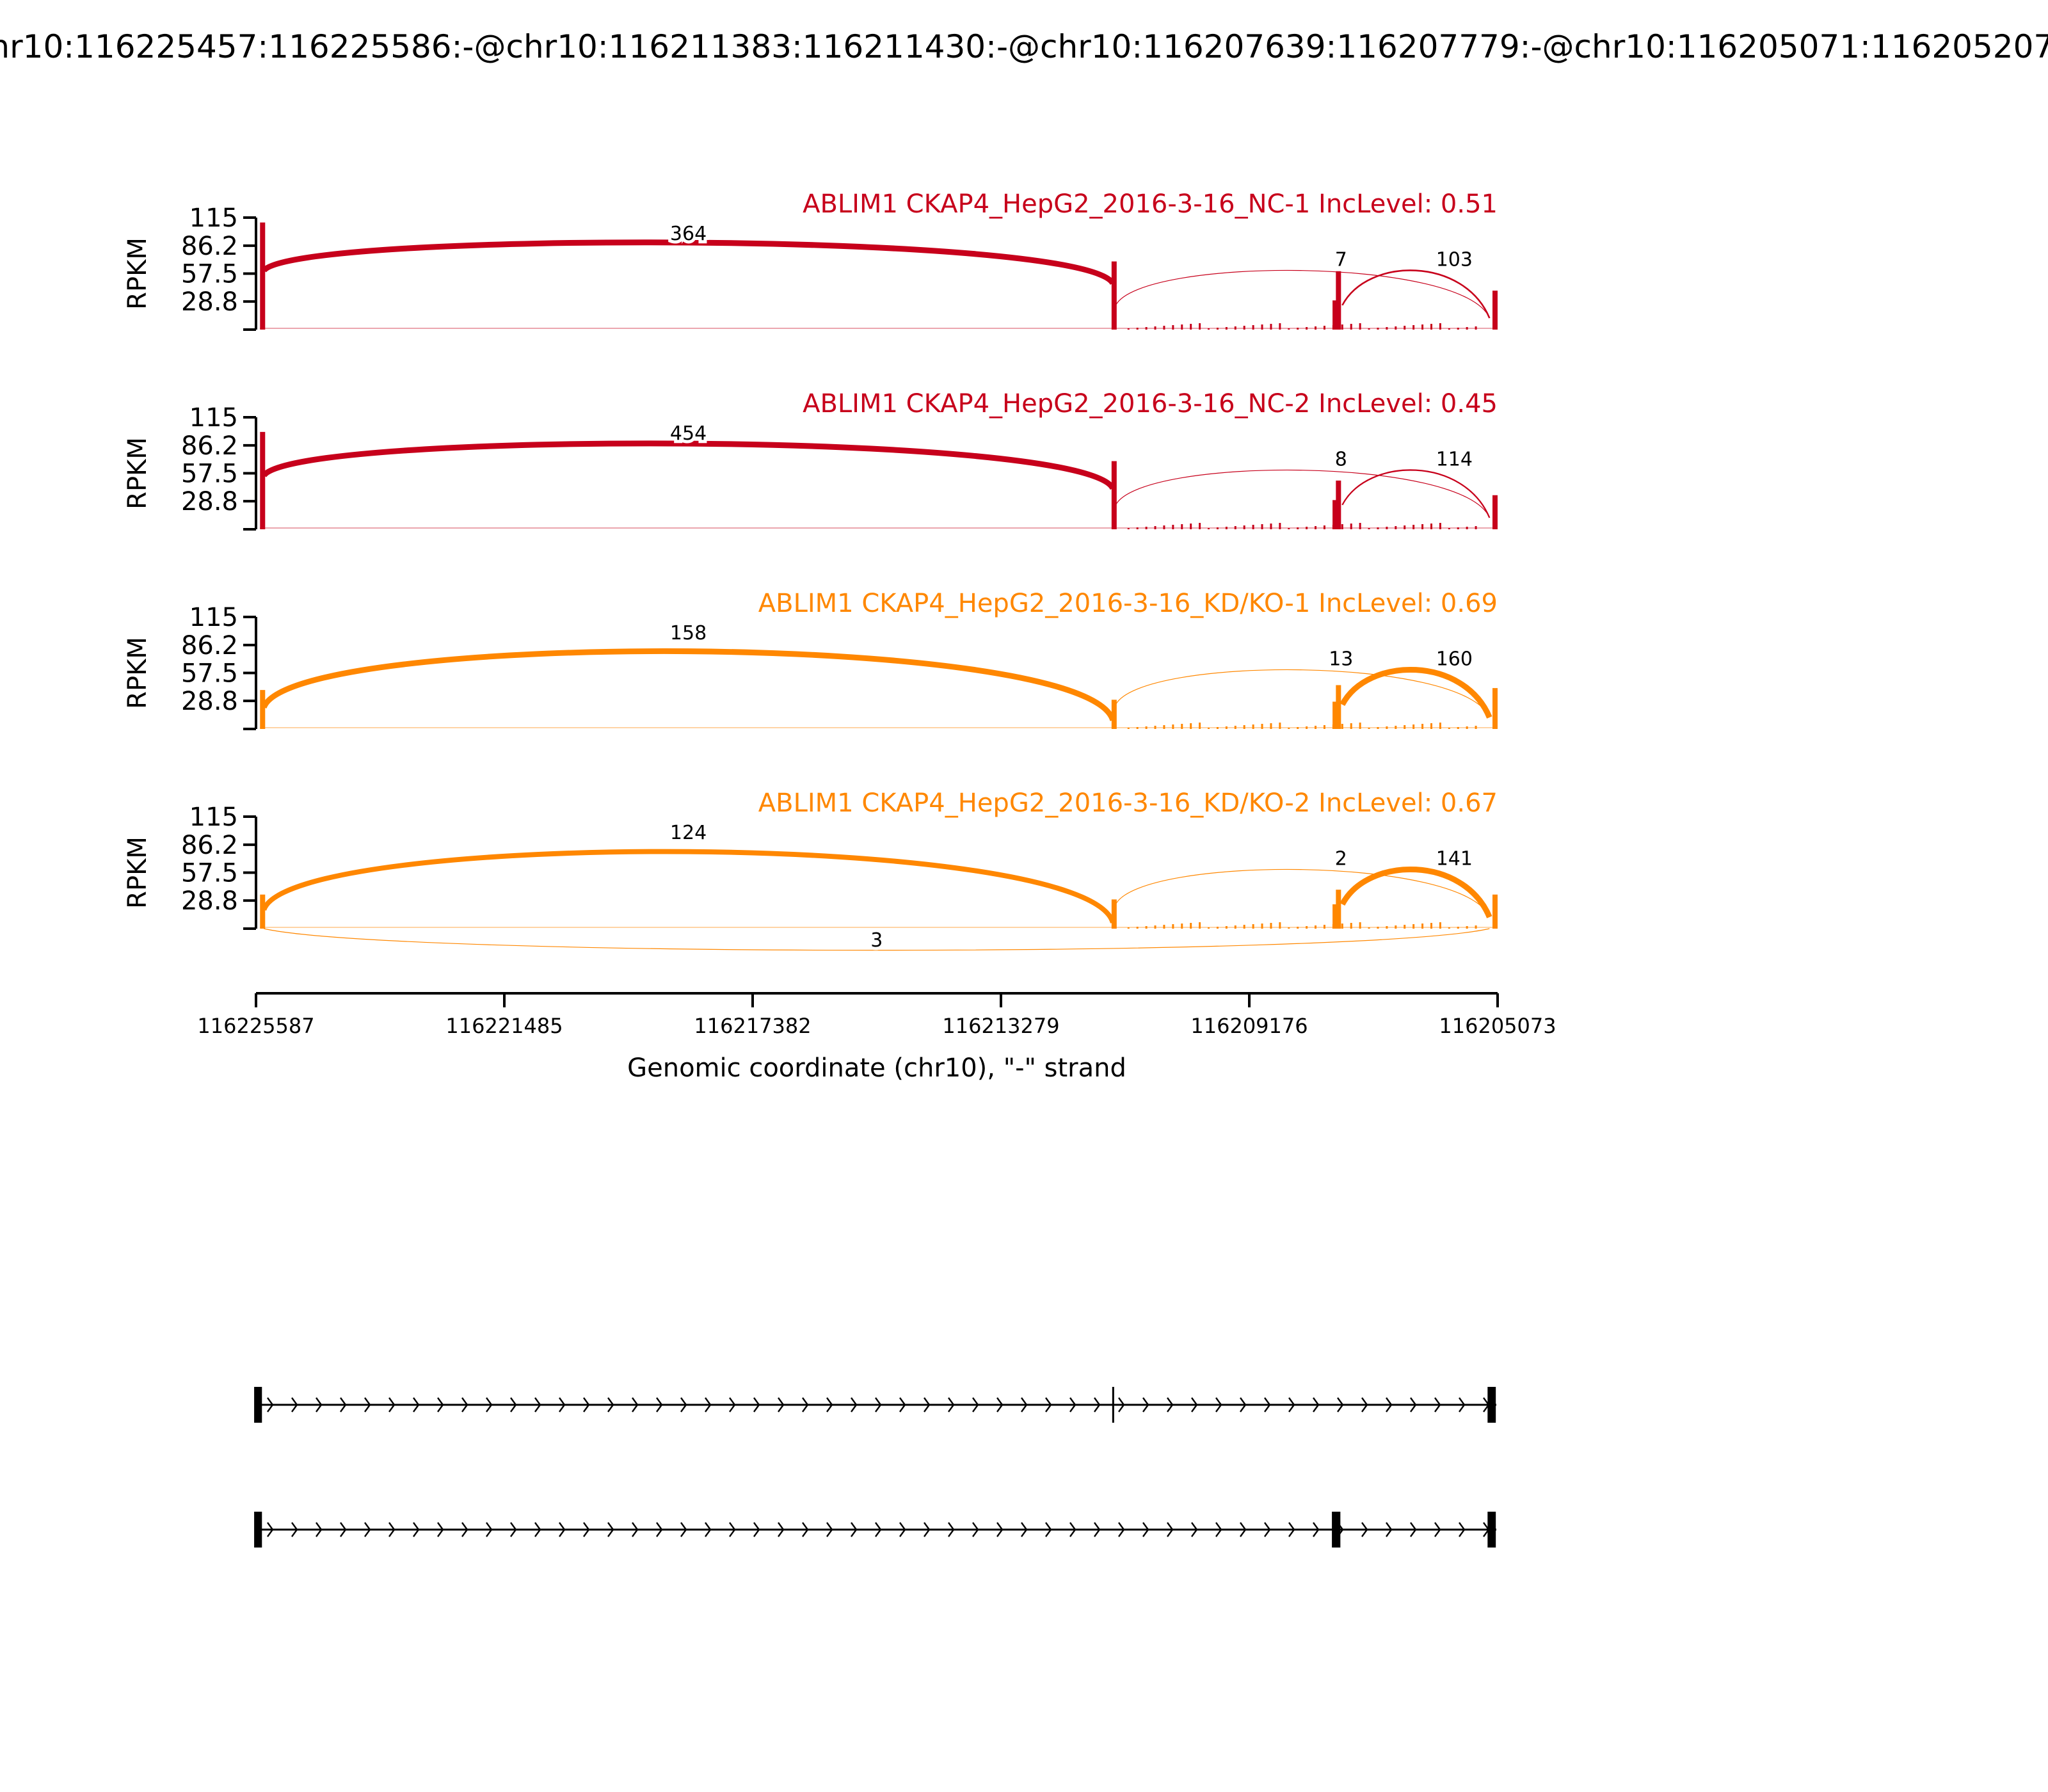 This screenshot has height=1792, width=2048. I want to click on junction-count-label: 3, so click(876, 940).